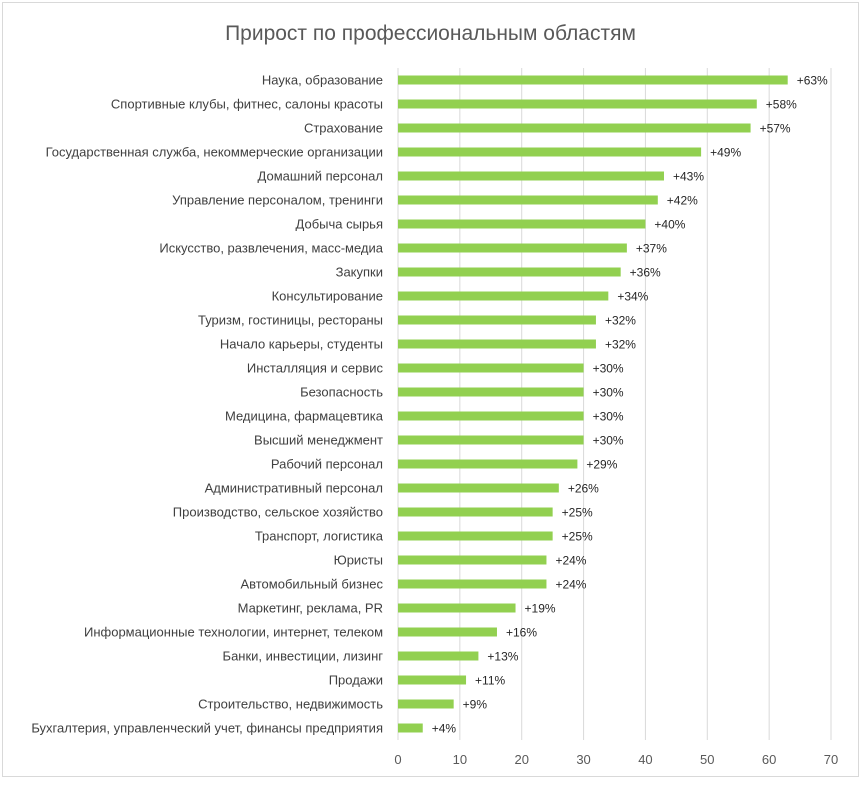 This screenshot has height=785, width=865. Describe the element at coordinates (583, 489) in the screenshot. I see `data-label: +26%` at that location.